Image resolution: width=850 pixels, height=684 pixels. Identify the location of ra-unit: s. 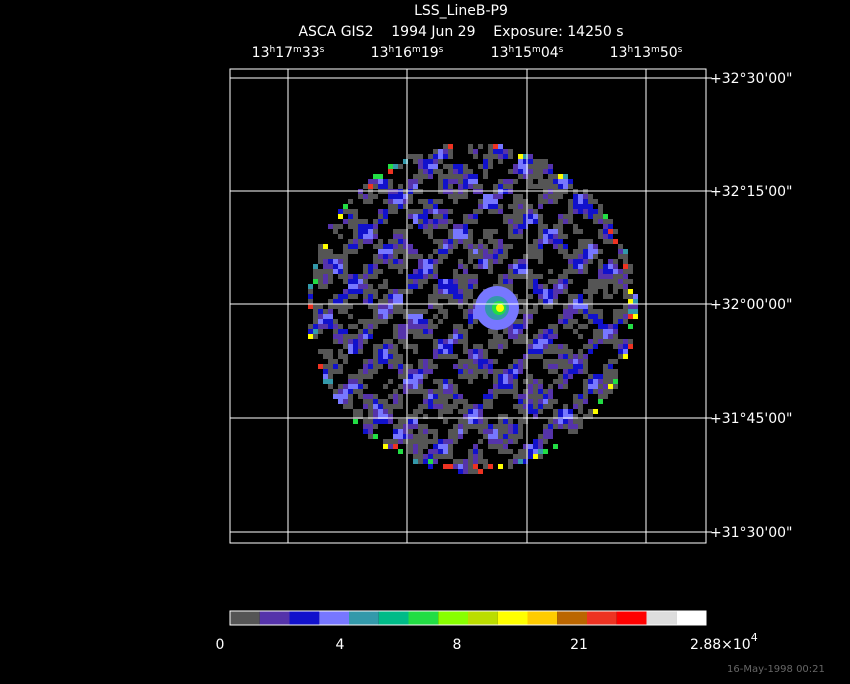
(561, 50).